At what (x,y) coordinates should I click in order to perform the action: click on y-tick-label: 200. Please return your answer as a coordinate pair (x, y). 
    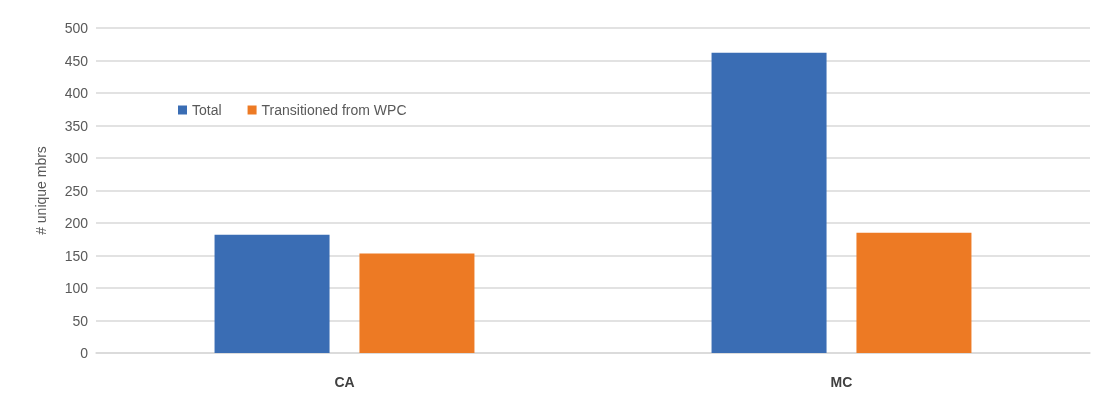
    Looking at the image, I should click on (76, 223).